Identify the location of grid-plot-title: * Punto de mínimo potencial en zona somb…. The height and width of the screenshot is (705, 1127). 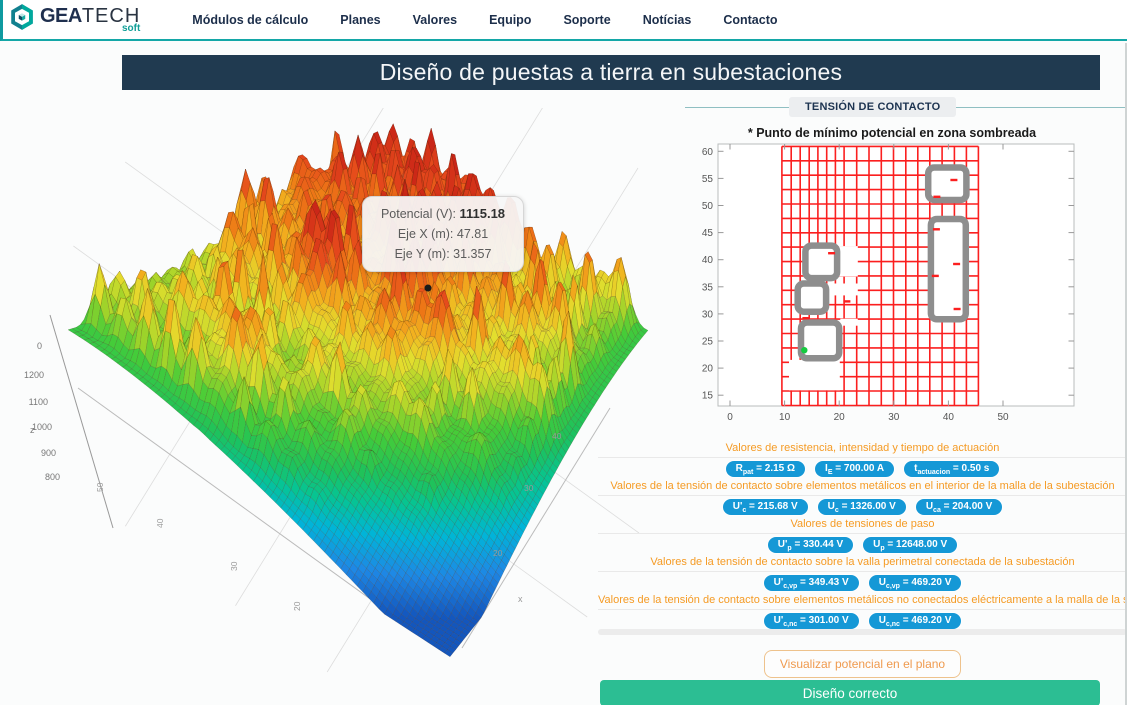
(892, 133).